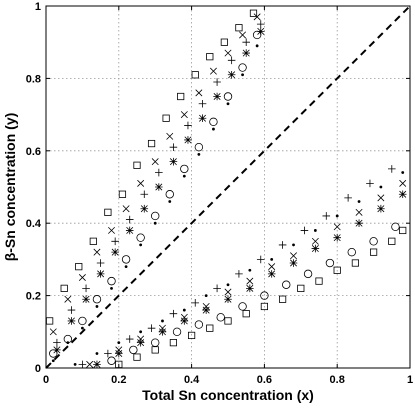  Describe the element at coordinates (34, 224) in the screenshot. I see `y-tick-label: 0.4` at that location.